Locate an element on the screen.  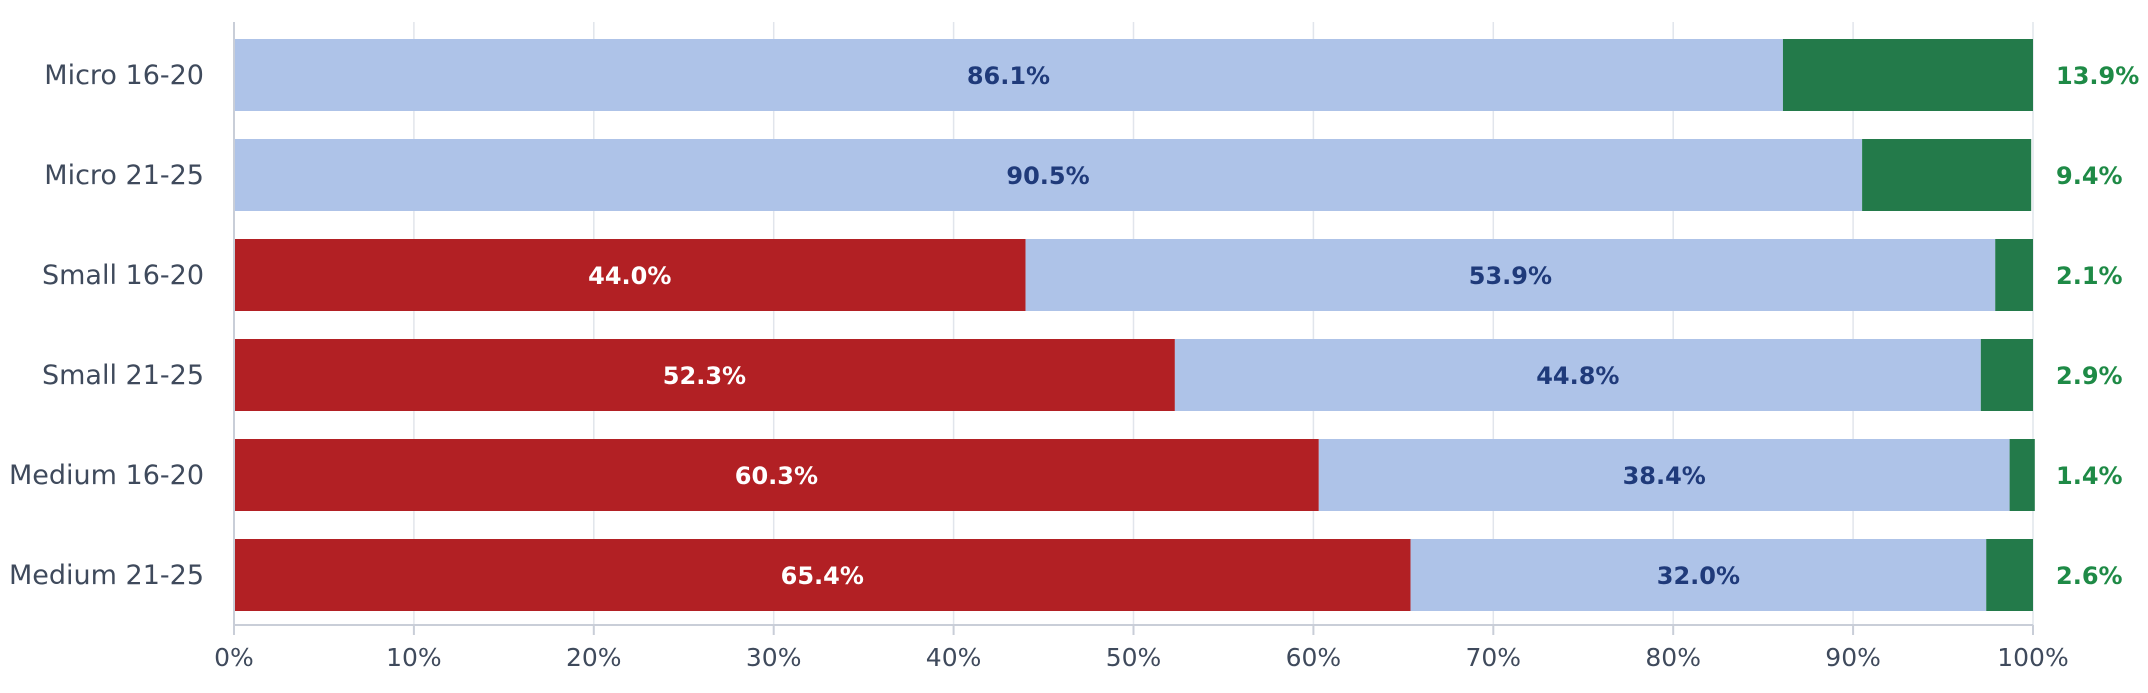
data-label: 32.0% is located at coordinates (1698, 576).